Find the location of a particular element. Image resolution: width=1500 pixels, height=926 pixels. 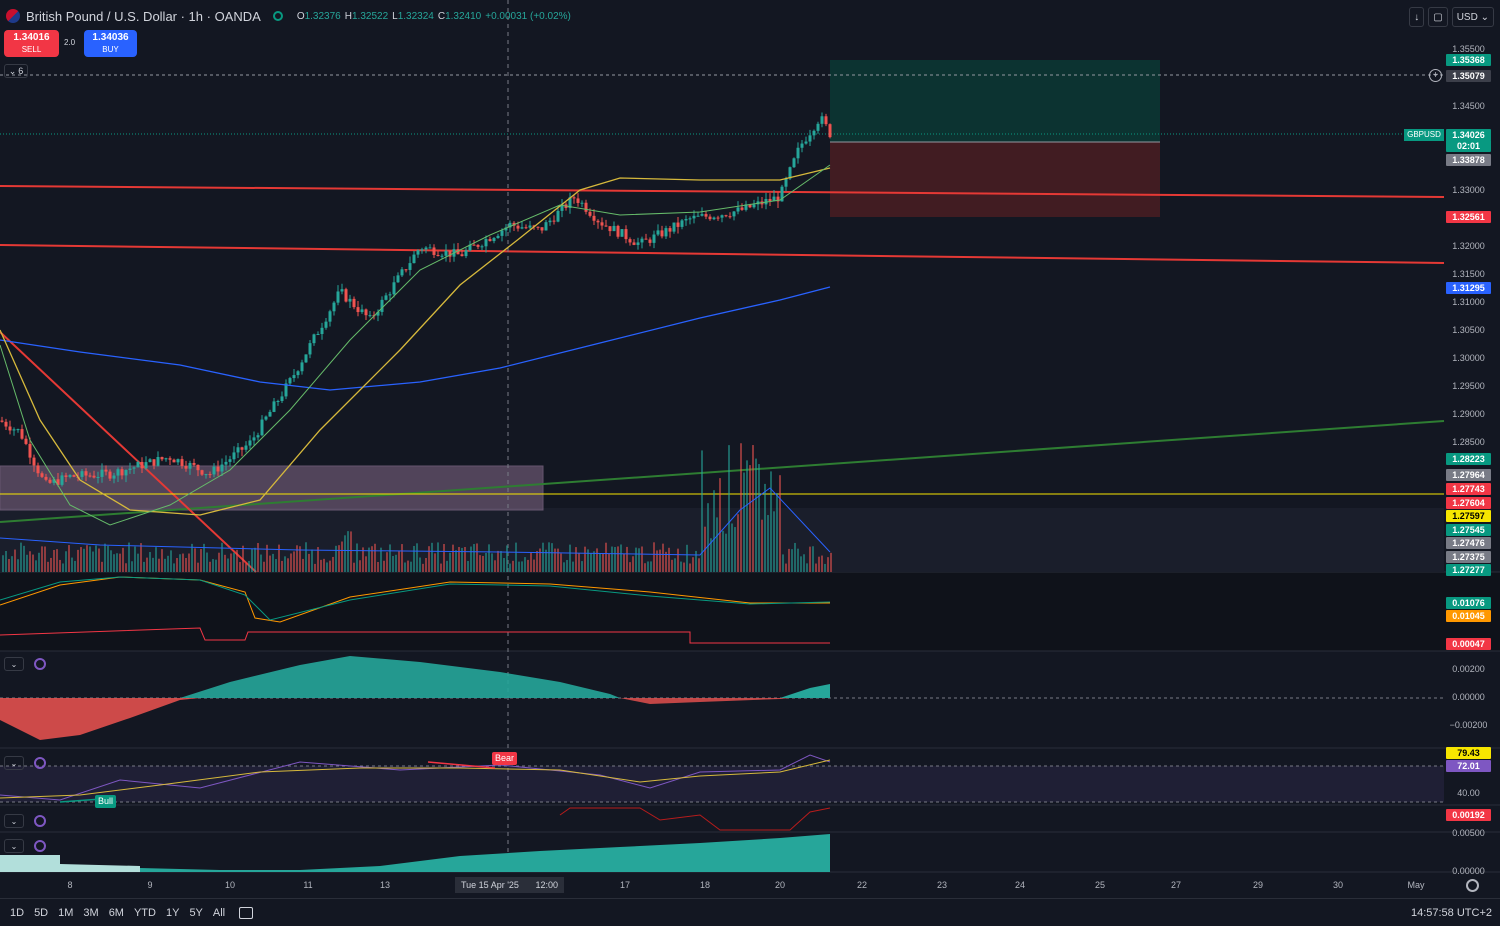

buy-button: 1.34036 BUY is located at coordinates (110, 43).